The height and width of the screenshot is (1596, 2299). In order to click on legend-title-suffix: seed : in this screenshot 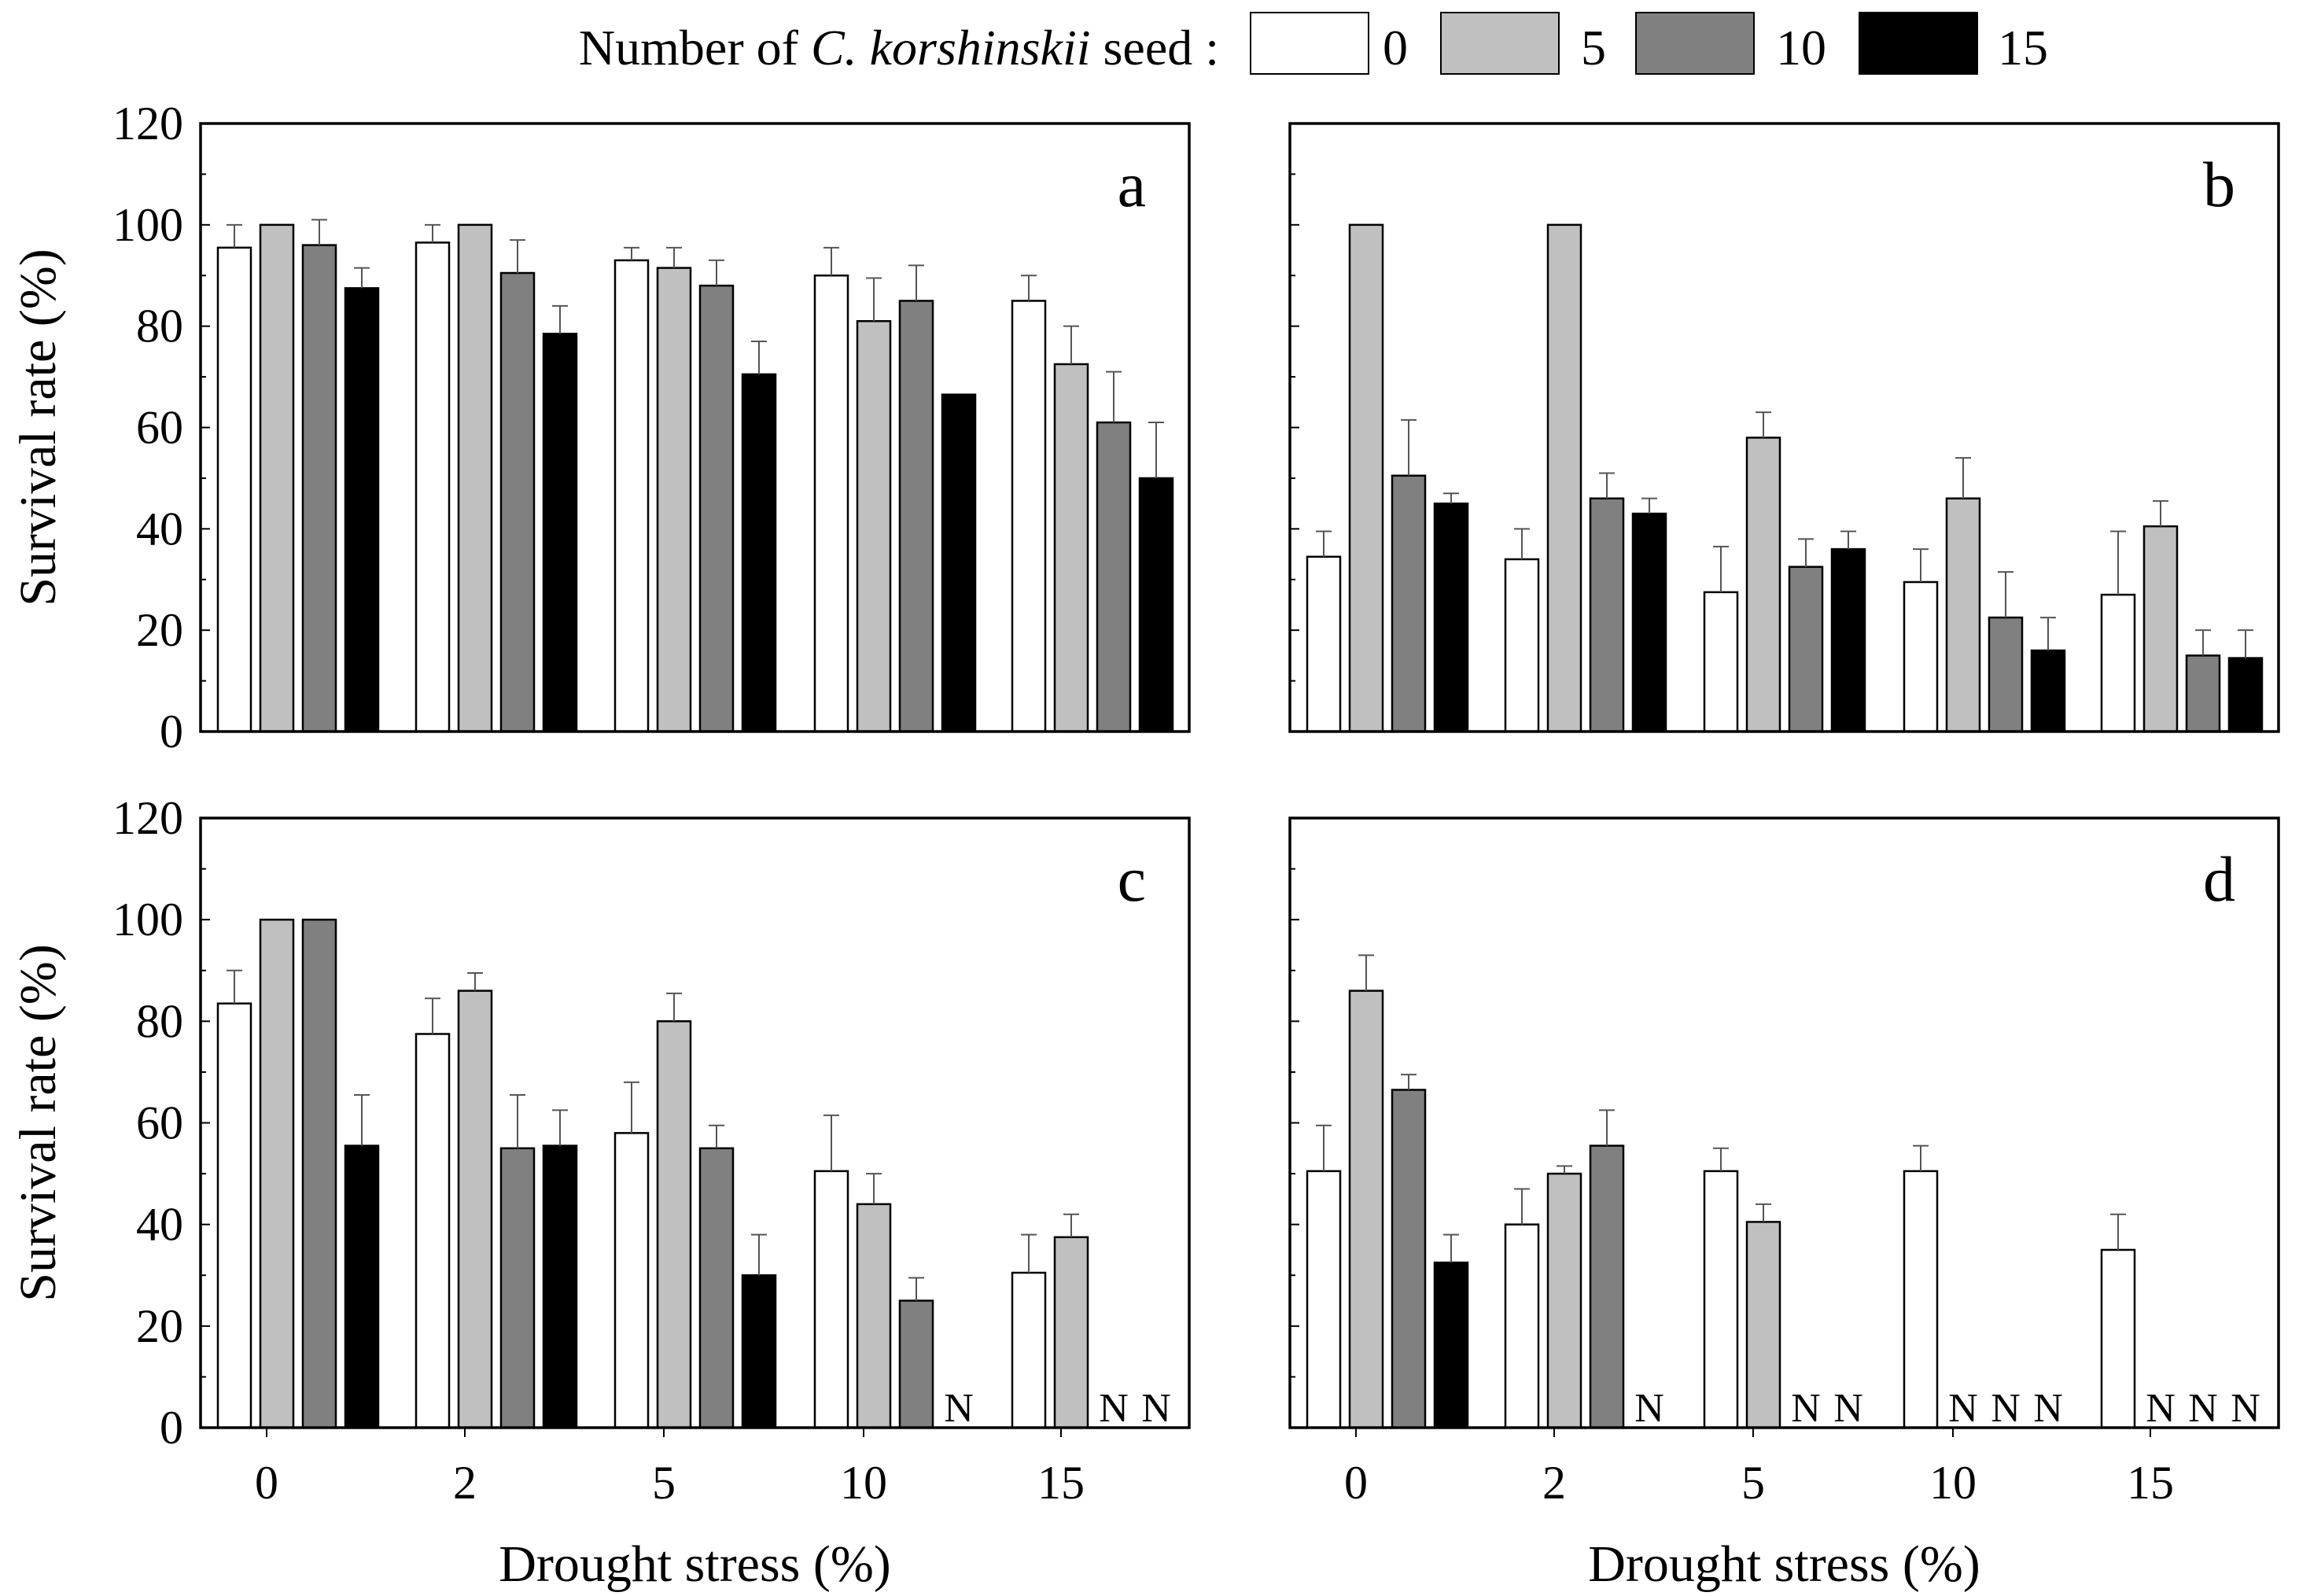, I will do `click(1155, 48)`.